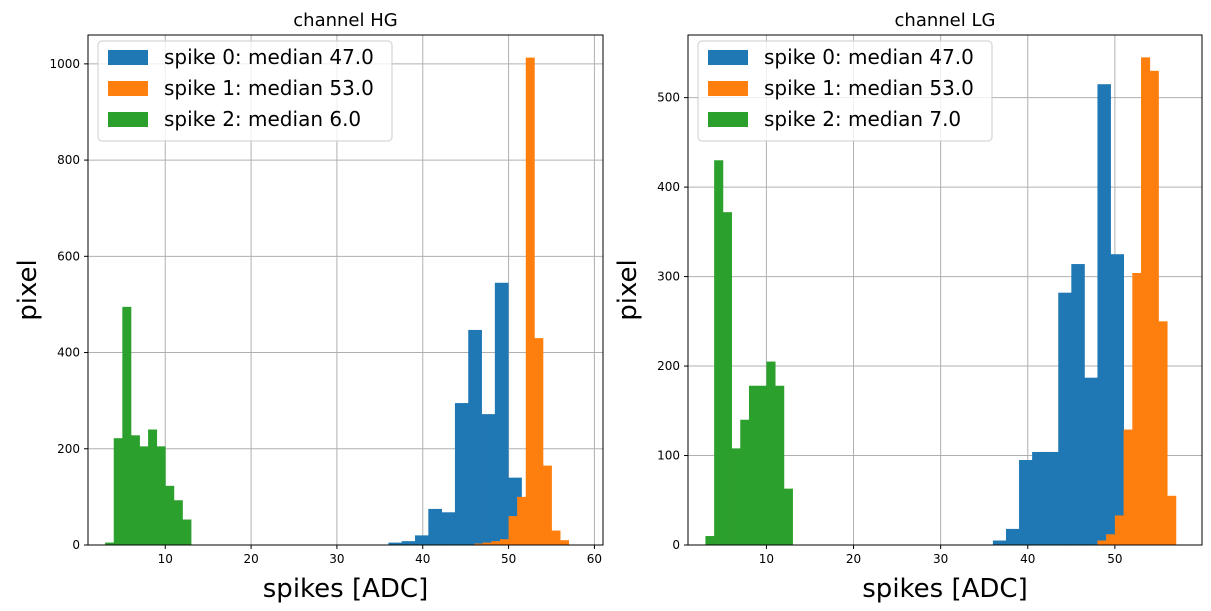 This screenshot has width=1211, height=611. I want to click on x-tick-label: 60, so click(594, 559).